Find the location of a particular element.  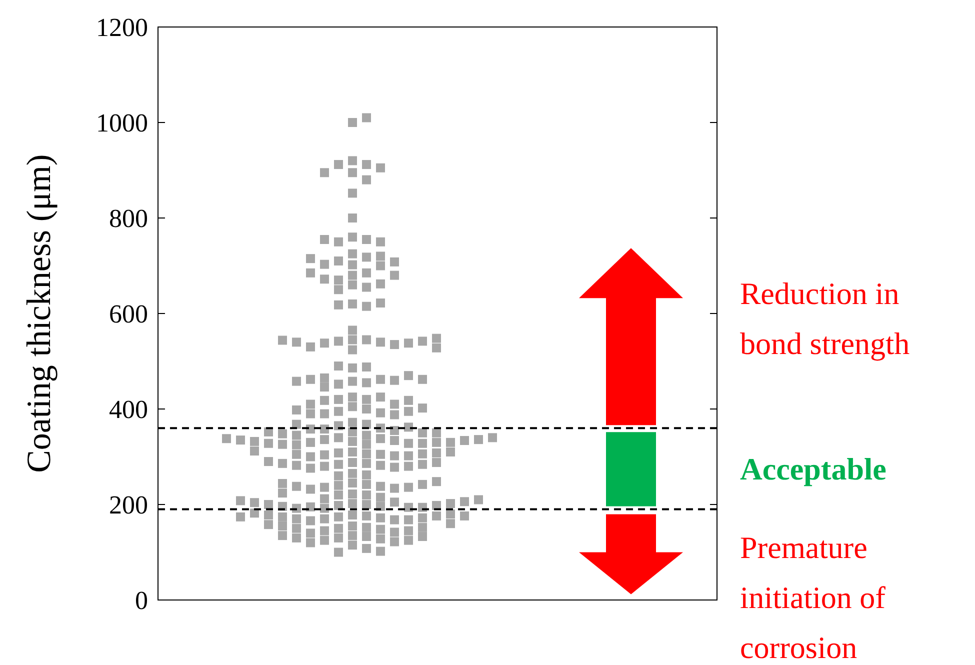

y-axis-title: Coating thickness (μm) is located at coordinates (39, 313).